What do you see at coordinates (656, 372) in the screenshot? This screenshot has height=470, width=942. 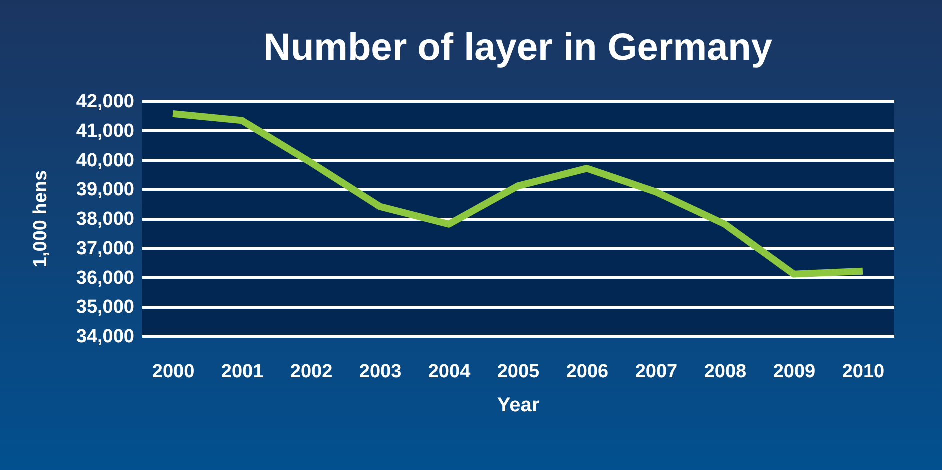 I see `x-tick-label: 2007` at bounding box center [656, 372].